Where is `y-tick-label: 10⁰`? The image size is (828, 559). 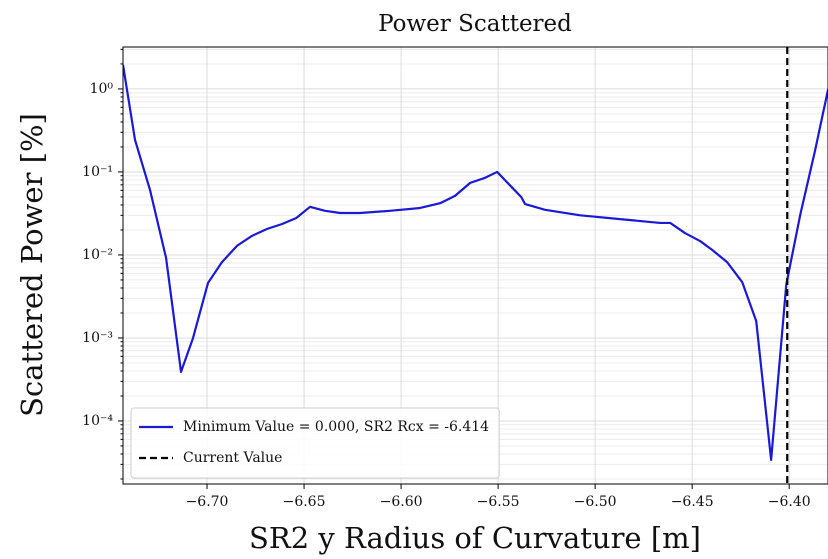 y-tick-label: 10⁰ is located at coordinates (102, 89).